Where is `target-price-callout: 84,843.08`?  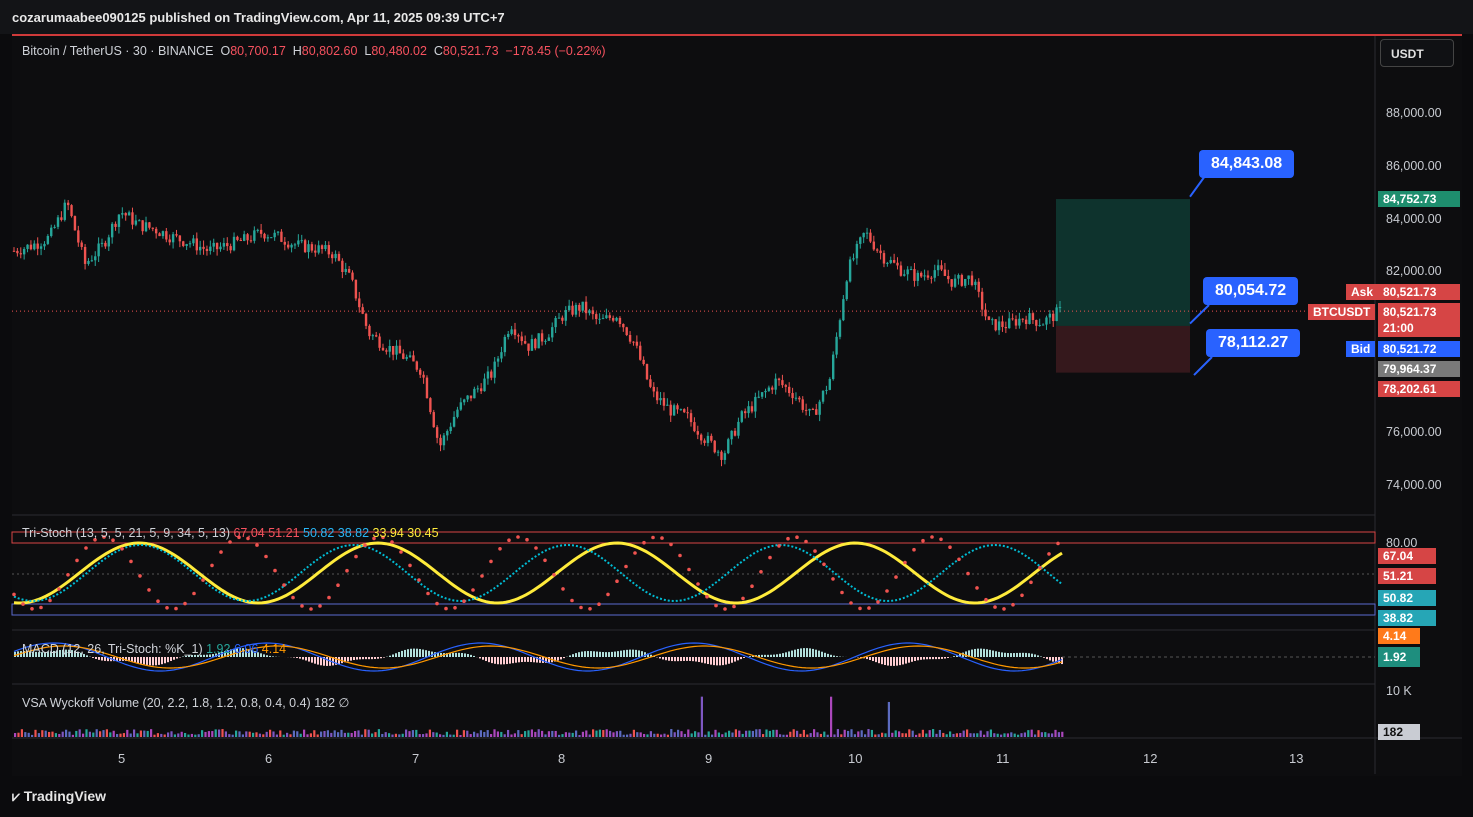 target-price-callout: 84,843.08 is located at coordinates (1247, 164).